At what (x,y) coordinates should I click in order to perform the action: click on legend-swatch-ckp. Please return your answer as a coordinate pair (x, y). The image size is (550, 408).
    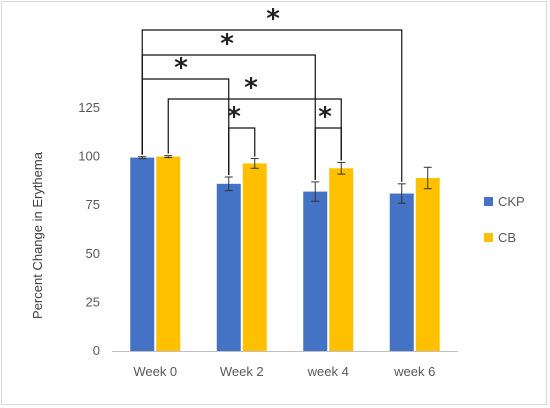
    Looking at the image, I should click on (488, 201).